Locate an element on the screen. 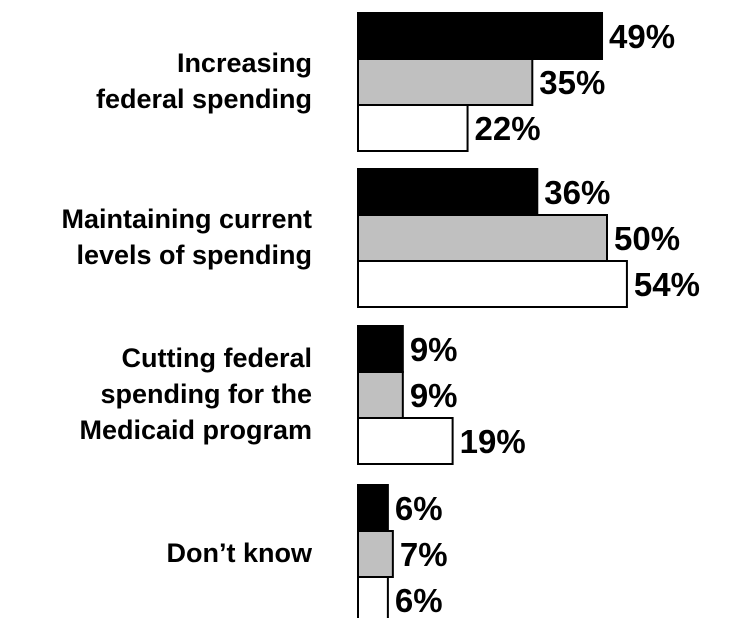  value-label: 36% is located at coordinates (577, 192).